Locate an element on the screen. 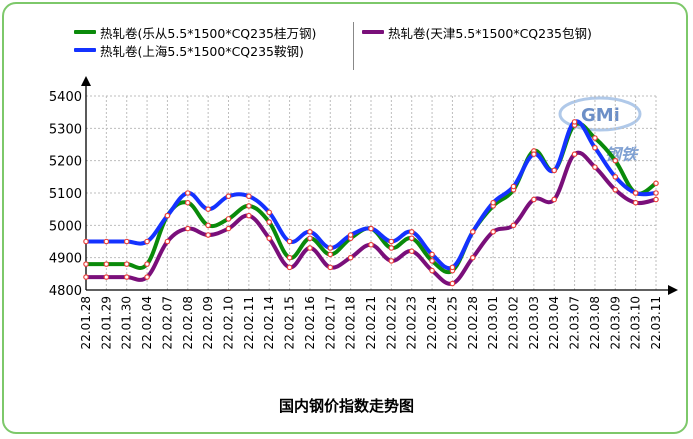  legend-item-tianjin: 热轧卷(天津5.5*1500*CQ235包钢) is located at coordinates (477, 32).